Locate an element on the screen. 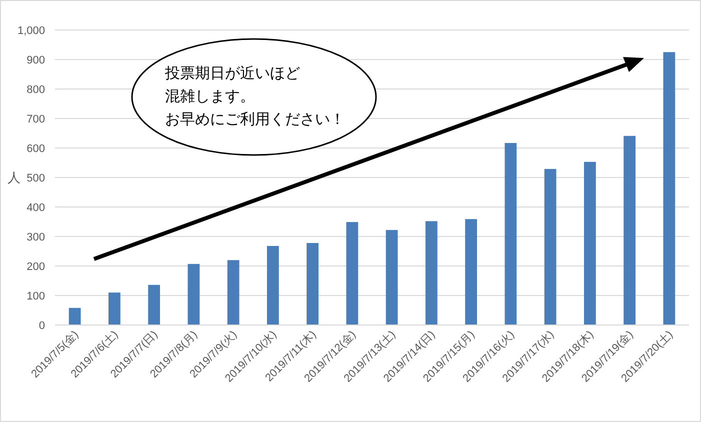 Image resolution: width=701 pixels, height=422 pixels. annotation: お早めにご利用ください！ is located at coordinates (255, 119).